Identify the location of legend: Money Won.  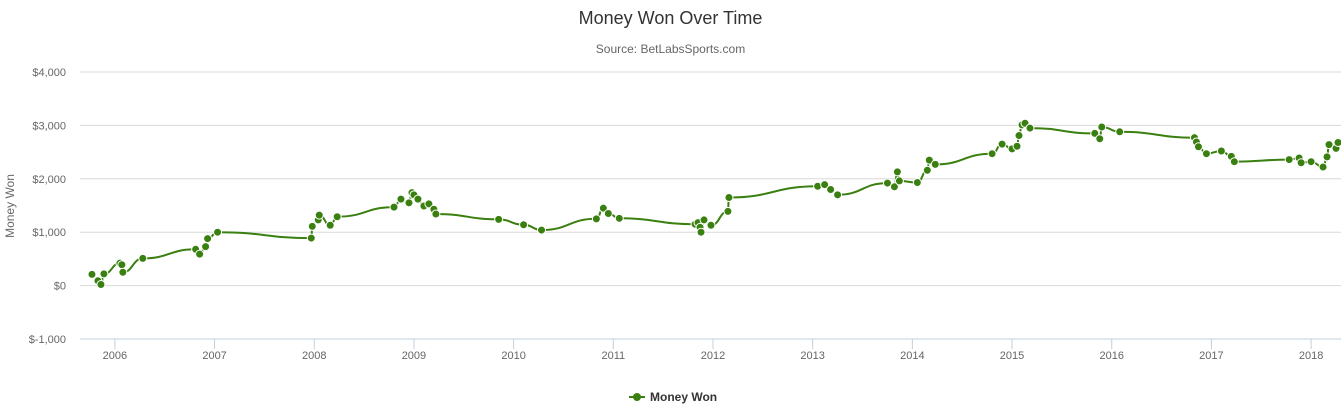
(673, 397).